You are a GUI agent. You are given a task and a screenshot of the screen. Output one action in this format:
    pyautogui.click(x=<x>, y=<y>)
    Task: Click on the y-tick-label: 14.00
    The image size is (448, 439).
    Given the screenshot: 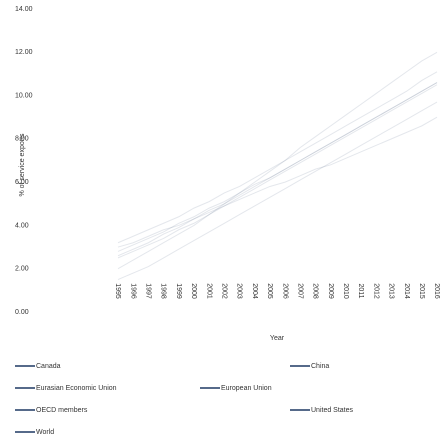 What is the action you would take?
    pyautogui.click(x=24, y=9)
    